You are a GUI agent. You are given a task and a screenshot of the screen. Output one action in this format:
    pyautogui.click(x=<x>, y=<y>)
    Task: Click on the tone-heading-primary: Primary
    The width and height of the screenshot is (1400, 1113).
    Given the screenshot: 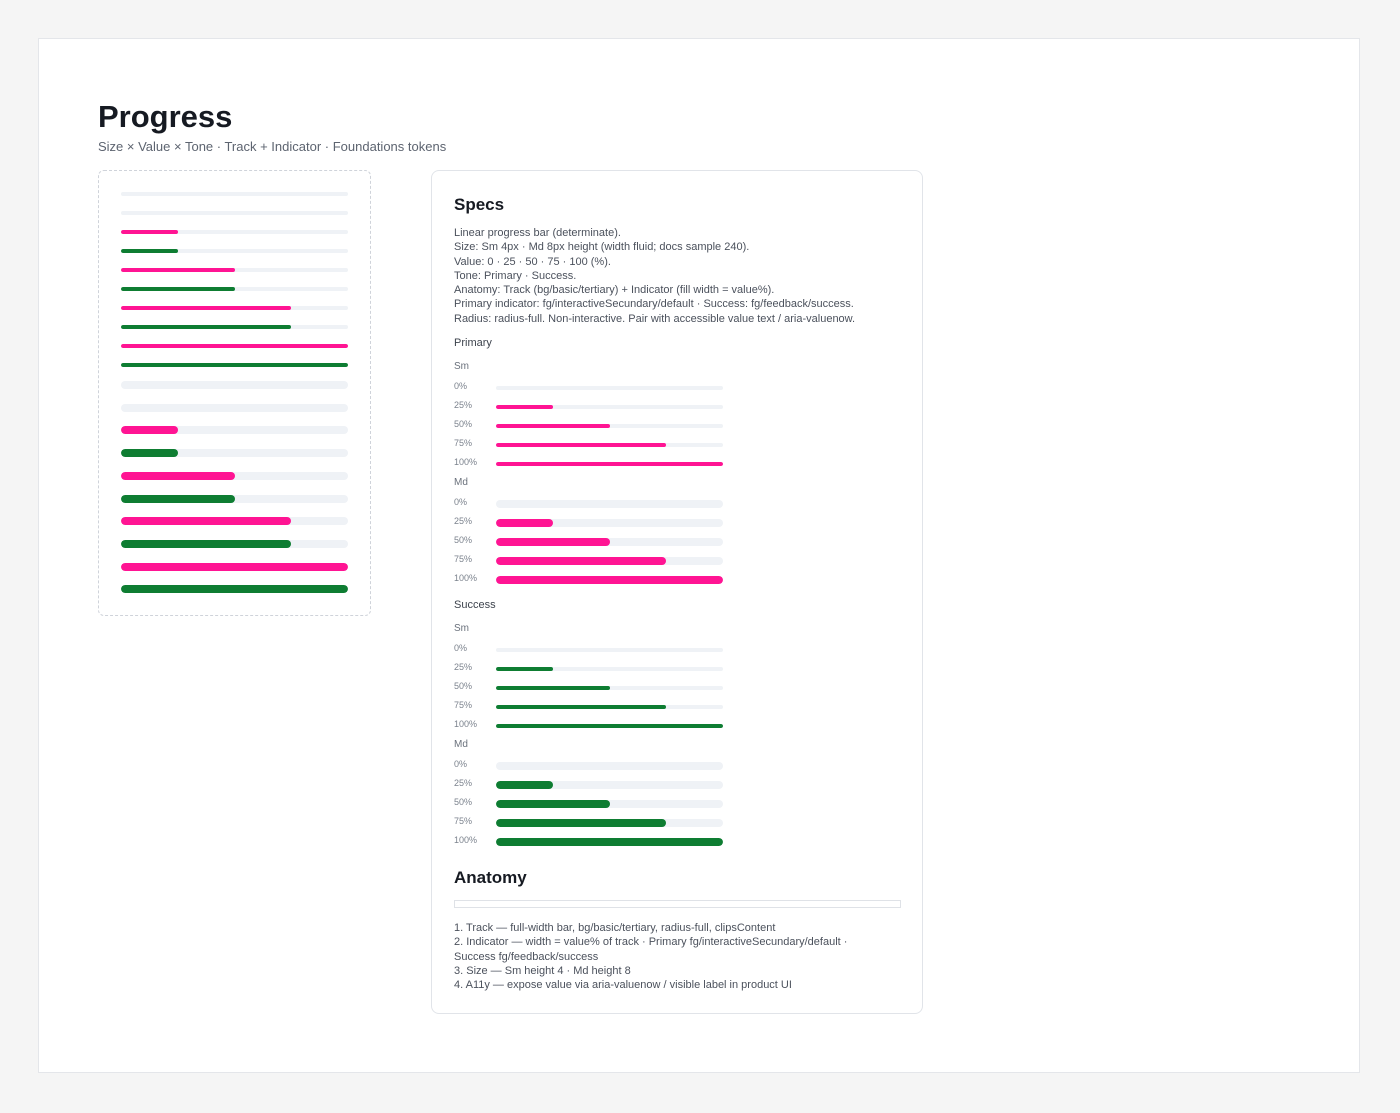 What is the action you would take?
    pyautogui.click(x=473, y=343)
    